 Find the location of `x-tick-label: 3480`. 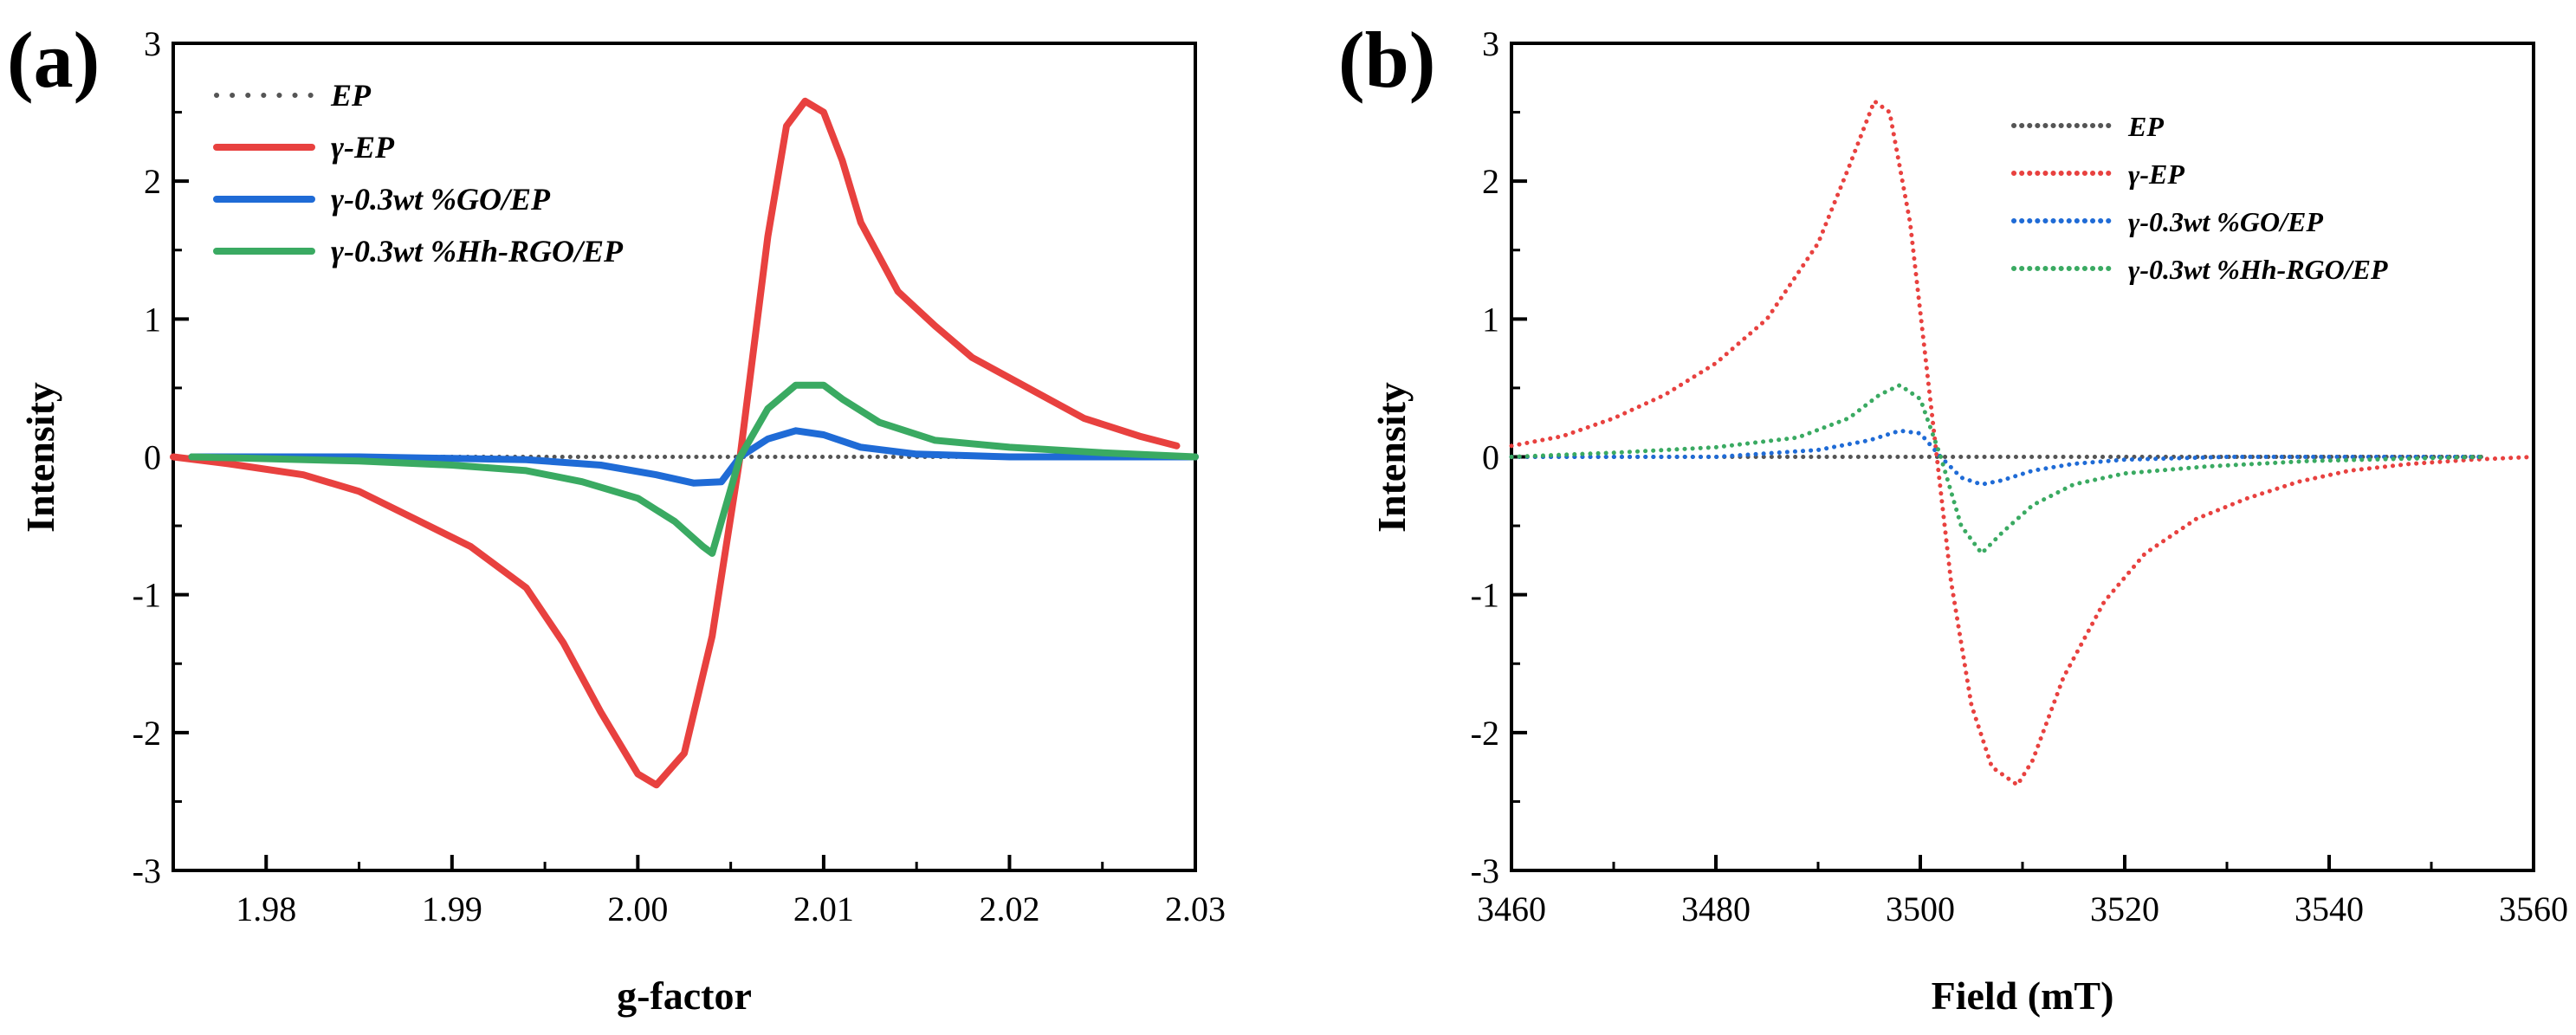

x-tick-label: 3480 is located at coordinates (1716, 909).